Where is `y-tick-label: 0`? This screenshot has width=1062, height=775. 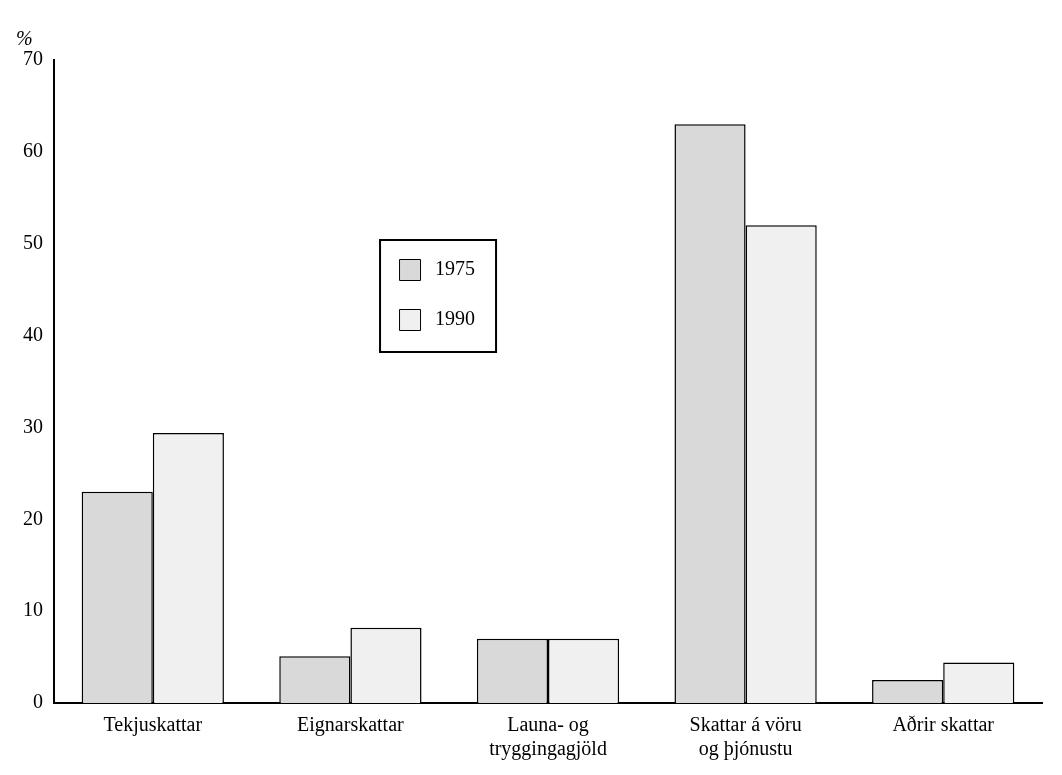
y-tick-label: 0 is located at coordinates (38, 701).